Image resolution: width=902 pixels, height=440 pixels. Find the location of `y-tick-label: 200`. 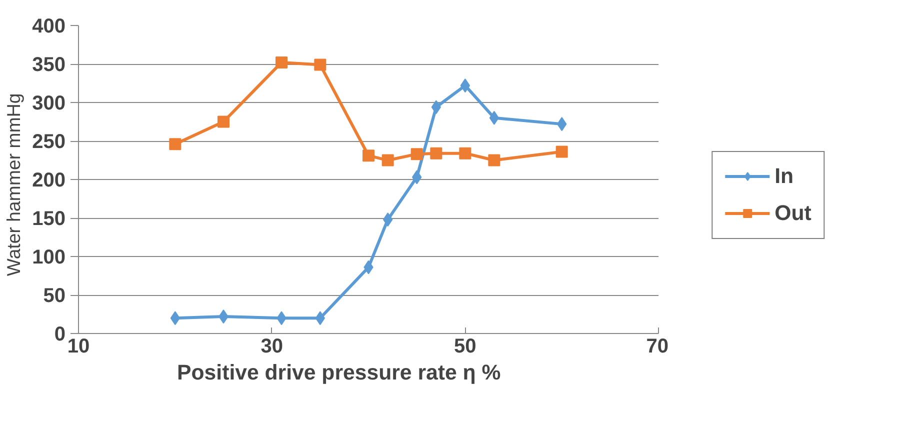

y-tick-label: 200 is located at coordinates (49, 181).